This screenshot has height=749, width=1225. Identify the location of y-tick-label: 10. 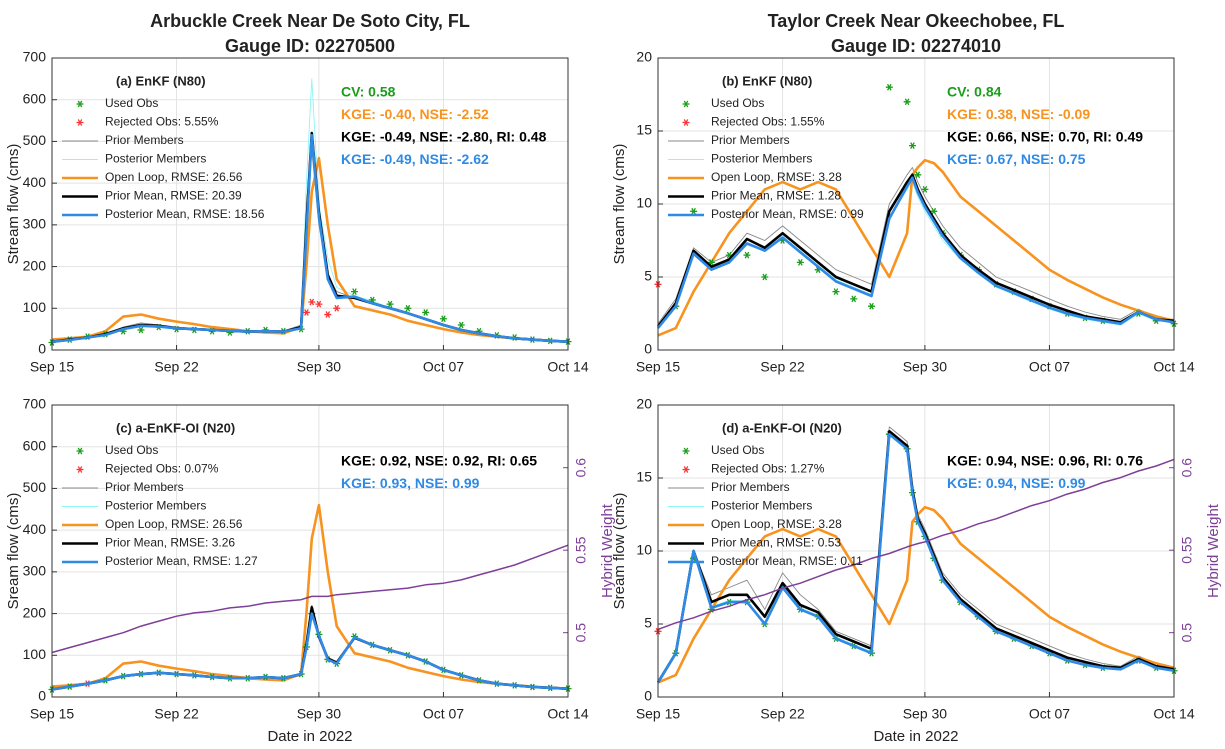
(644, 550).